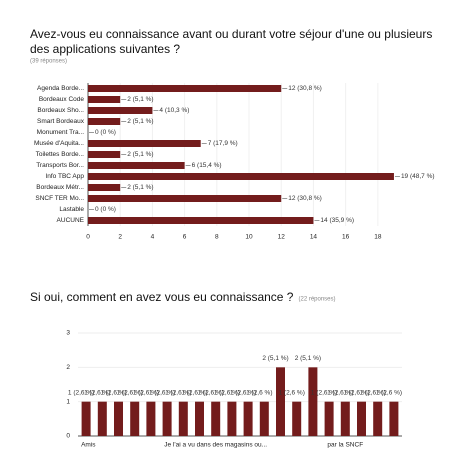  What do you see at coordinates (185, 237) in the screenshot?
I see `x-tick-label: 6` at bounding box center [185, 237].